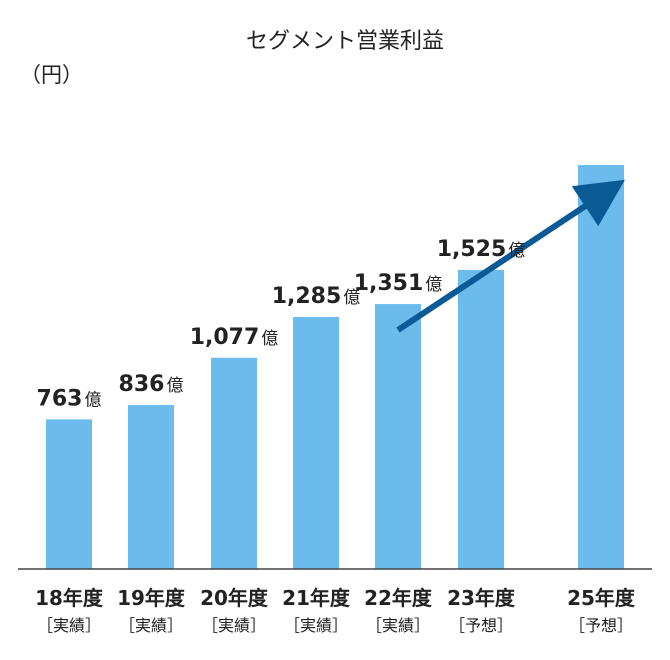 The height and width of the screenshot is (660, 670). Describe the element at coordinates (51, 75) in the screenshot. I see `unit-label: （円）` at that location.